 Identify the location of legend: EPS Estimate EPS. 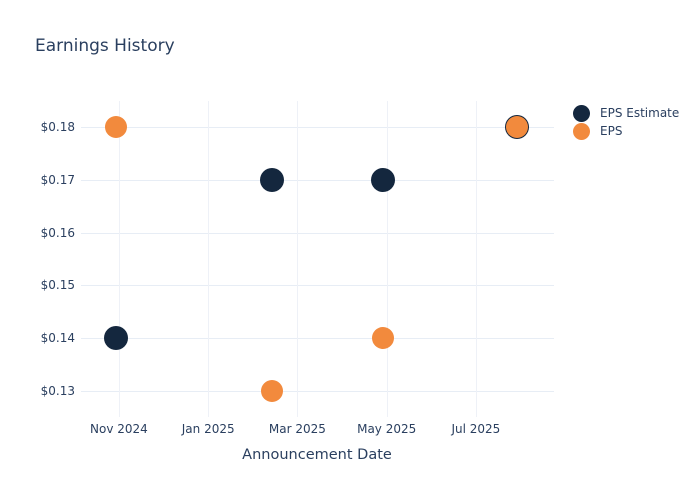
(626, 122).